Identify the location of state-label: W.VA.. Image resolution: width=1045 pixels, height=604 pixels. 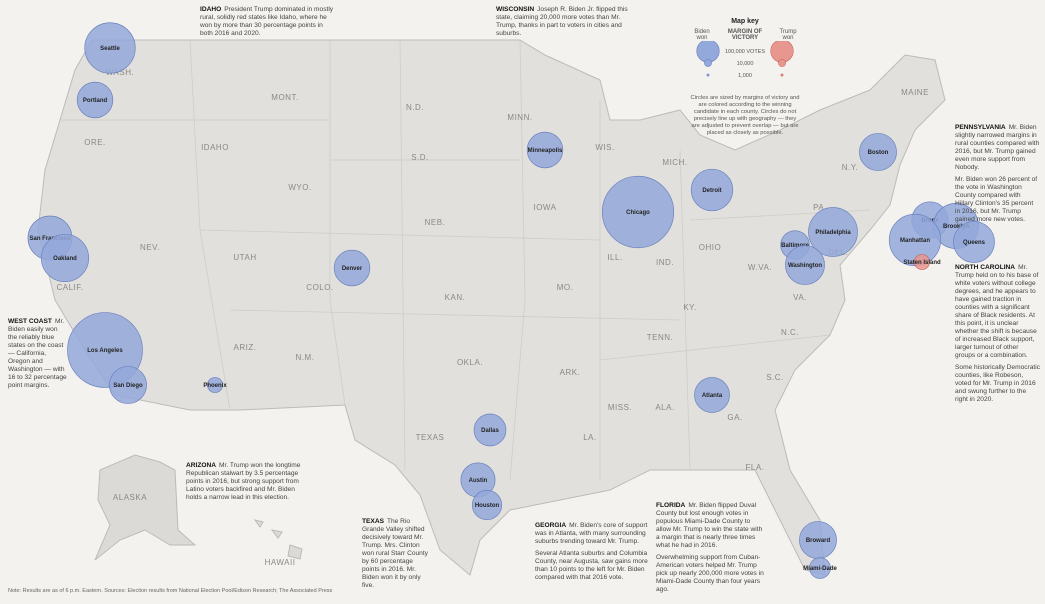
(760, 267).